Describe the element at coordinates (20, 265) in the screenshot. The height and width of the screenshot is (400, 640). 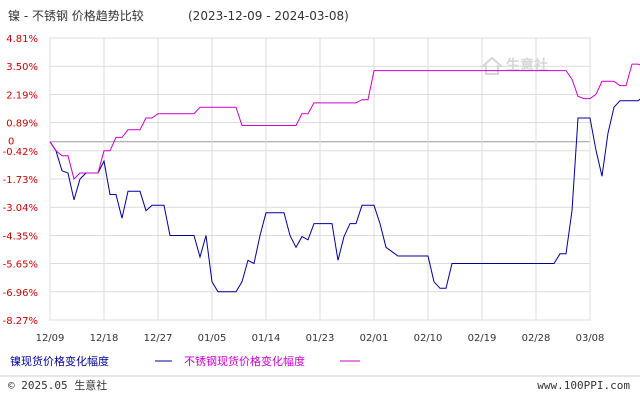
I see `y-tick-label: -5.65%` at that location.